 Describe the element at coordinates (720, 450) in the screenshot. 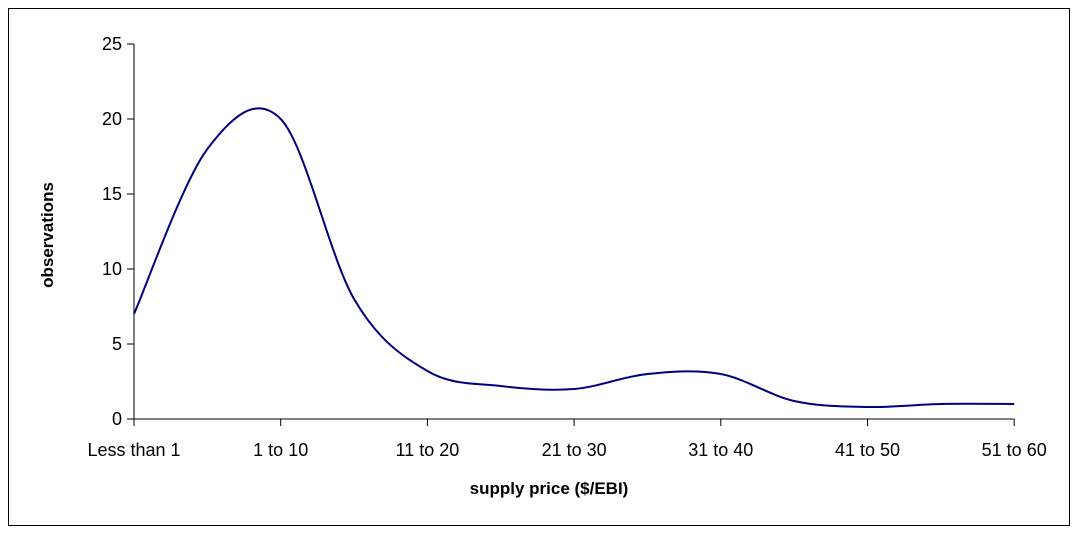

I see `x-tick-label: 31 to 40` at that location.